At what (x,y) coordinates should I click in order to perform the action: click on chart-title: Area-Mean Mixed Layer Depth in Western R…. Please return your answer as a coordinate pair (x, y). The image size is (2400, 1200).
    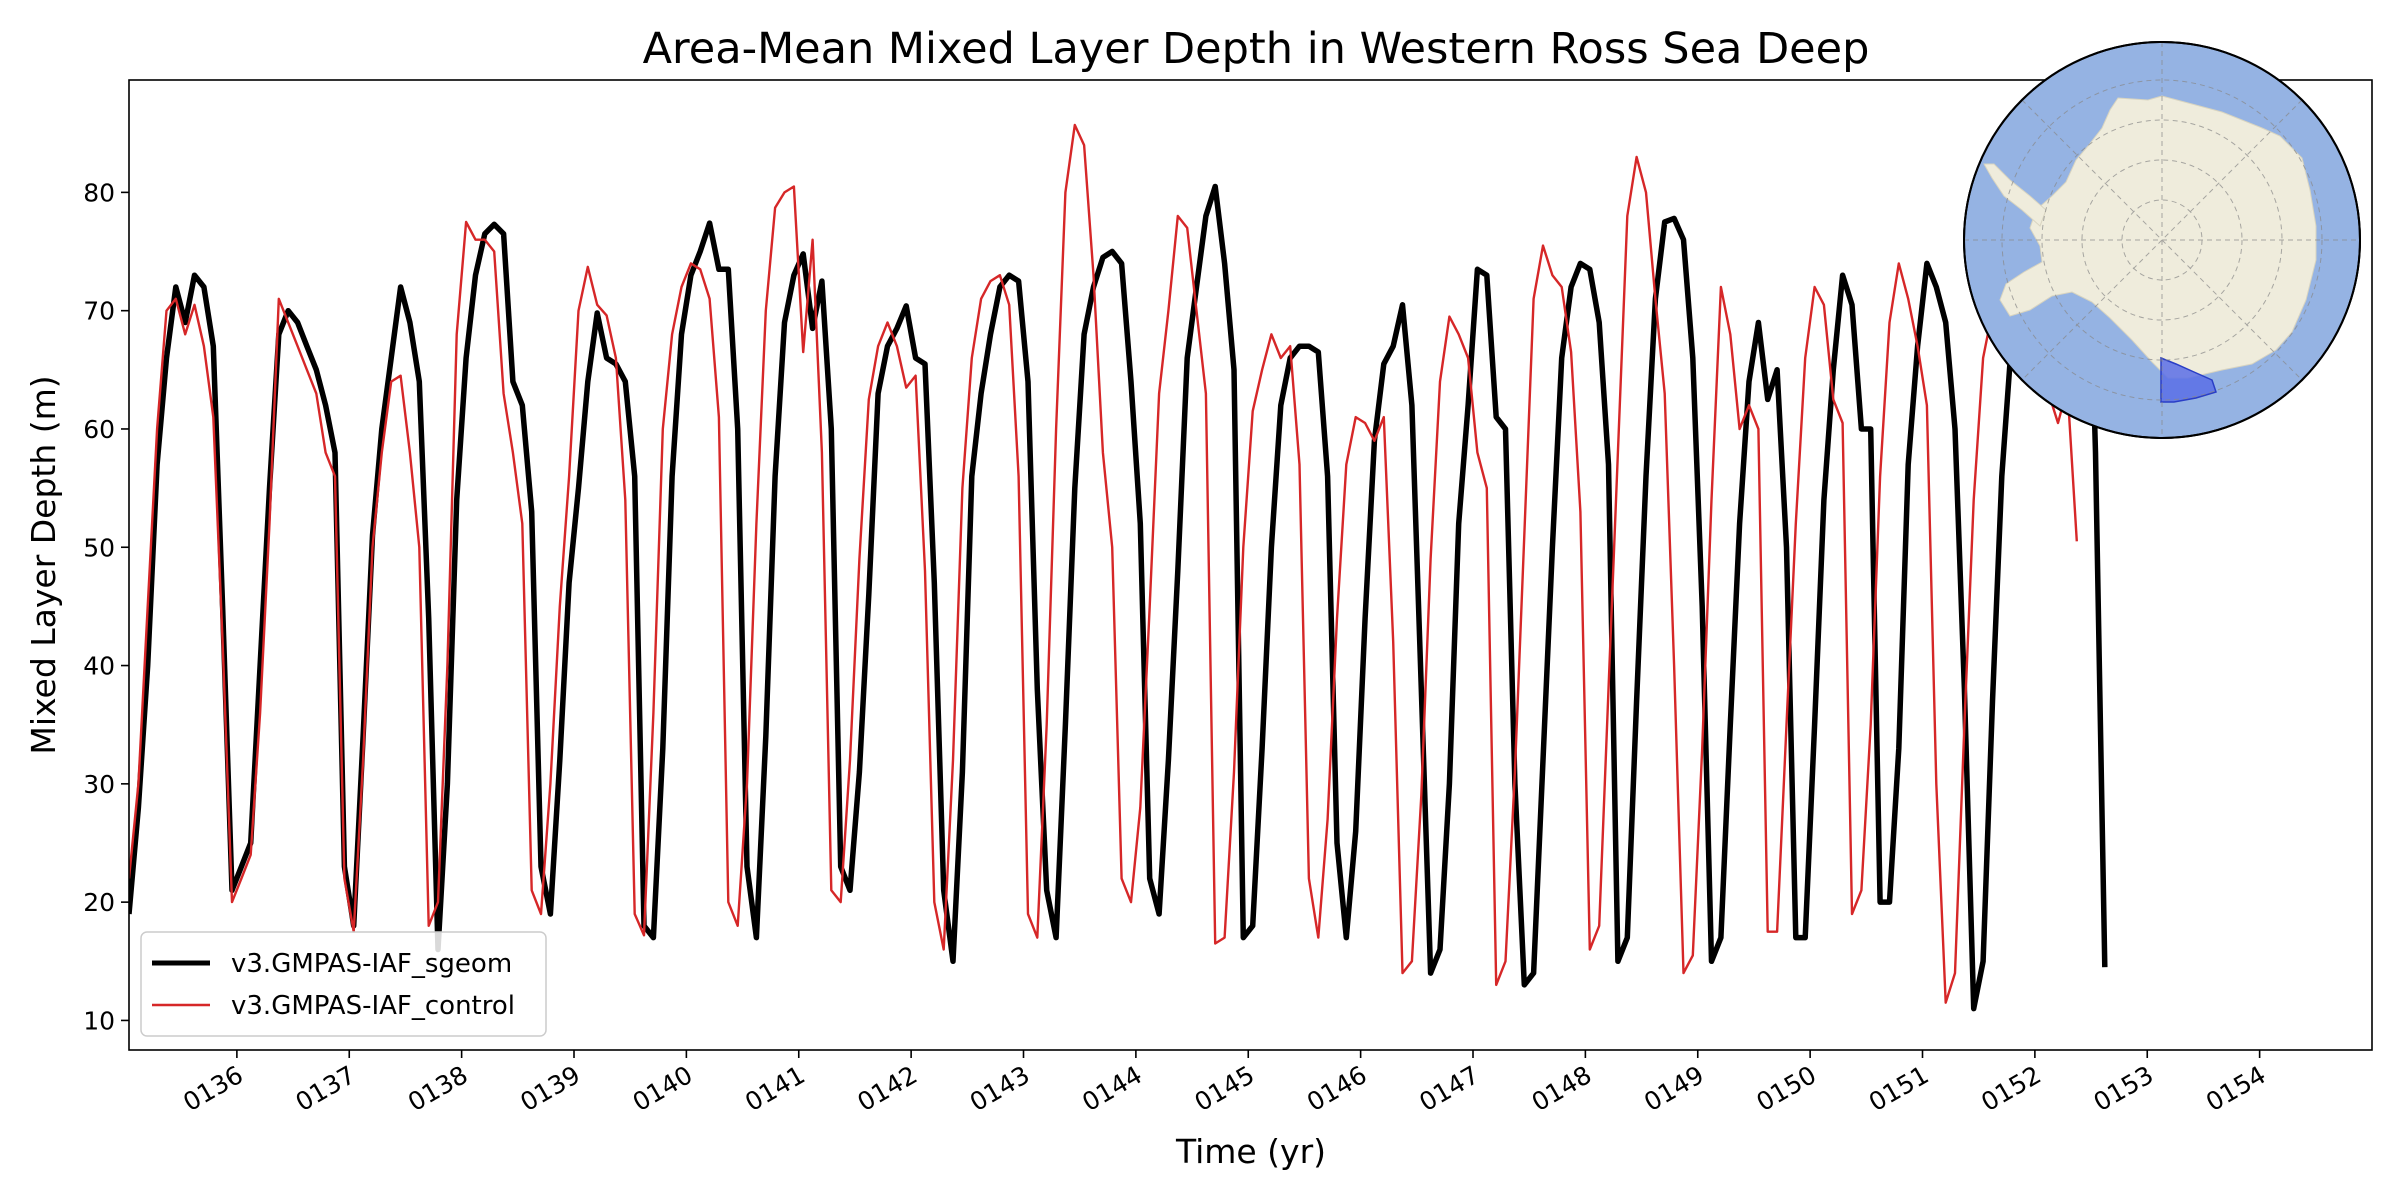
    Looking at the image, I should click on (1256, 49).